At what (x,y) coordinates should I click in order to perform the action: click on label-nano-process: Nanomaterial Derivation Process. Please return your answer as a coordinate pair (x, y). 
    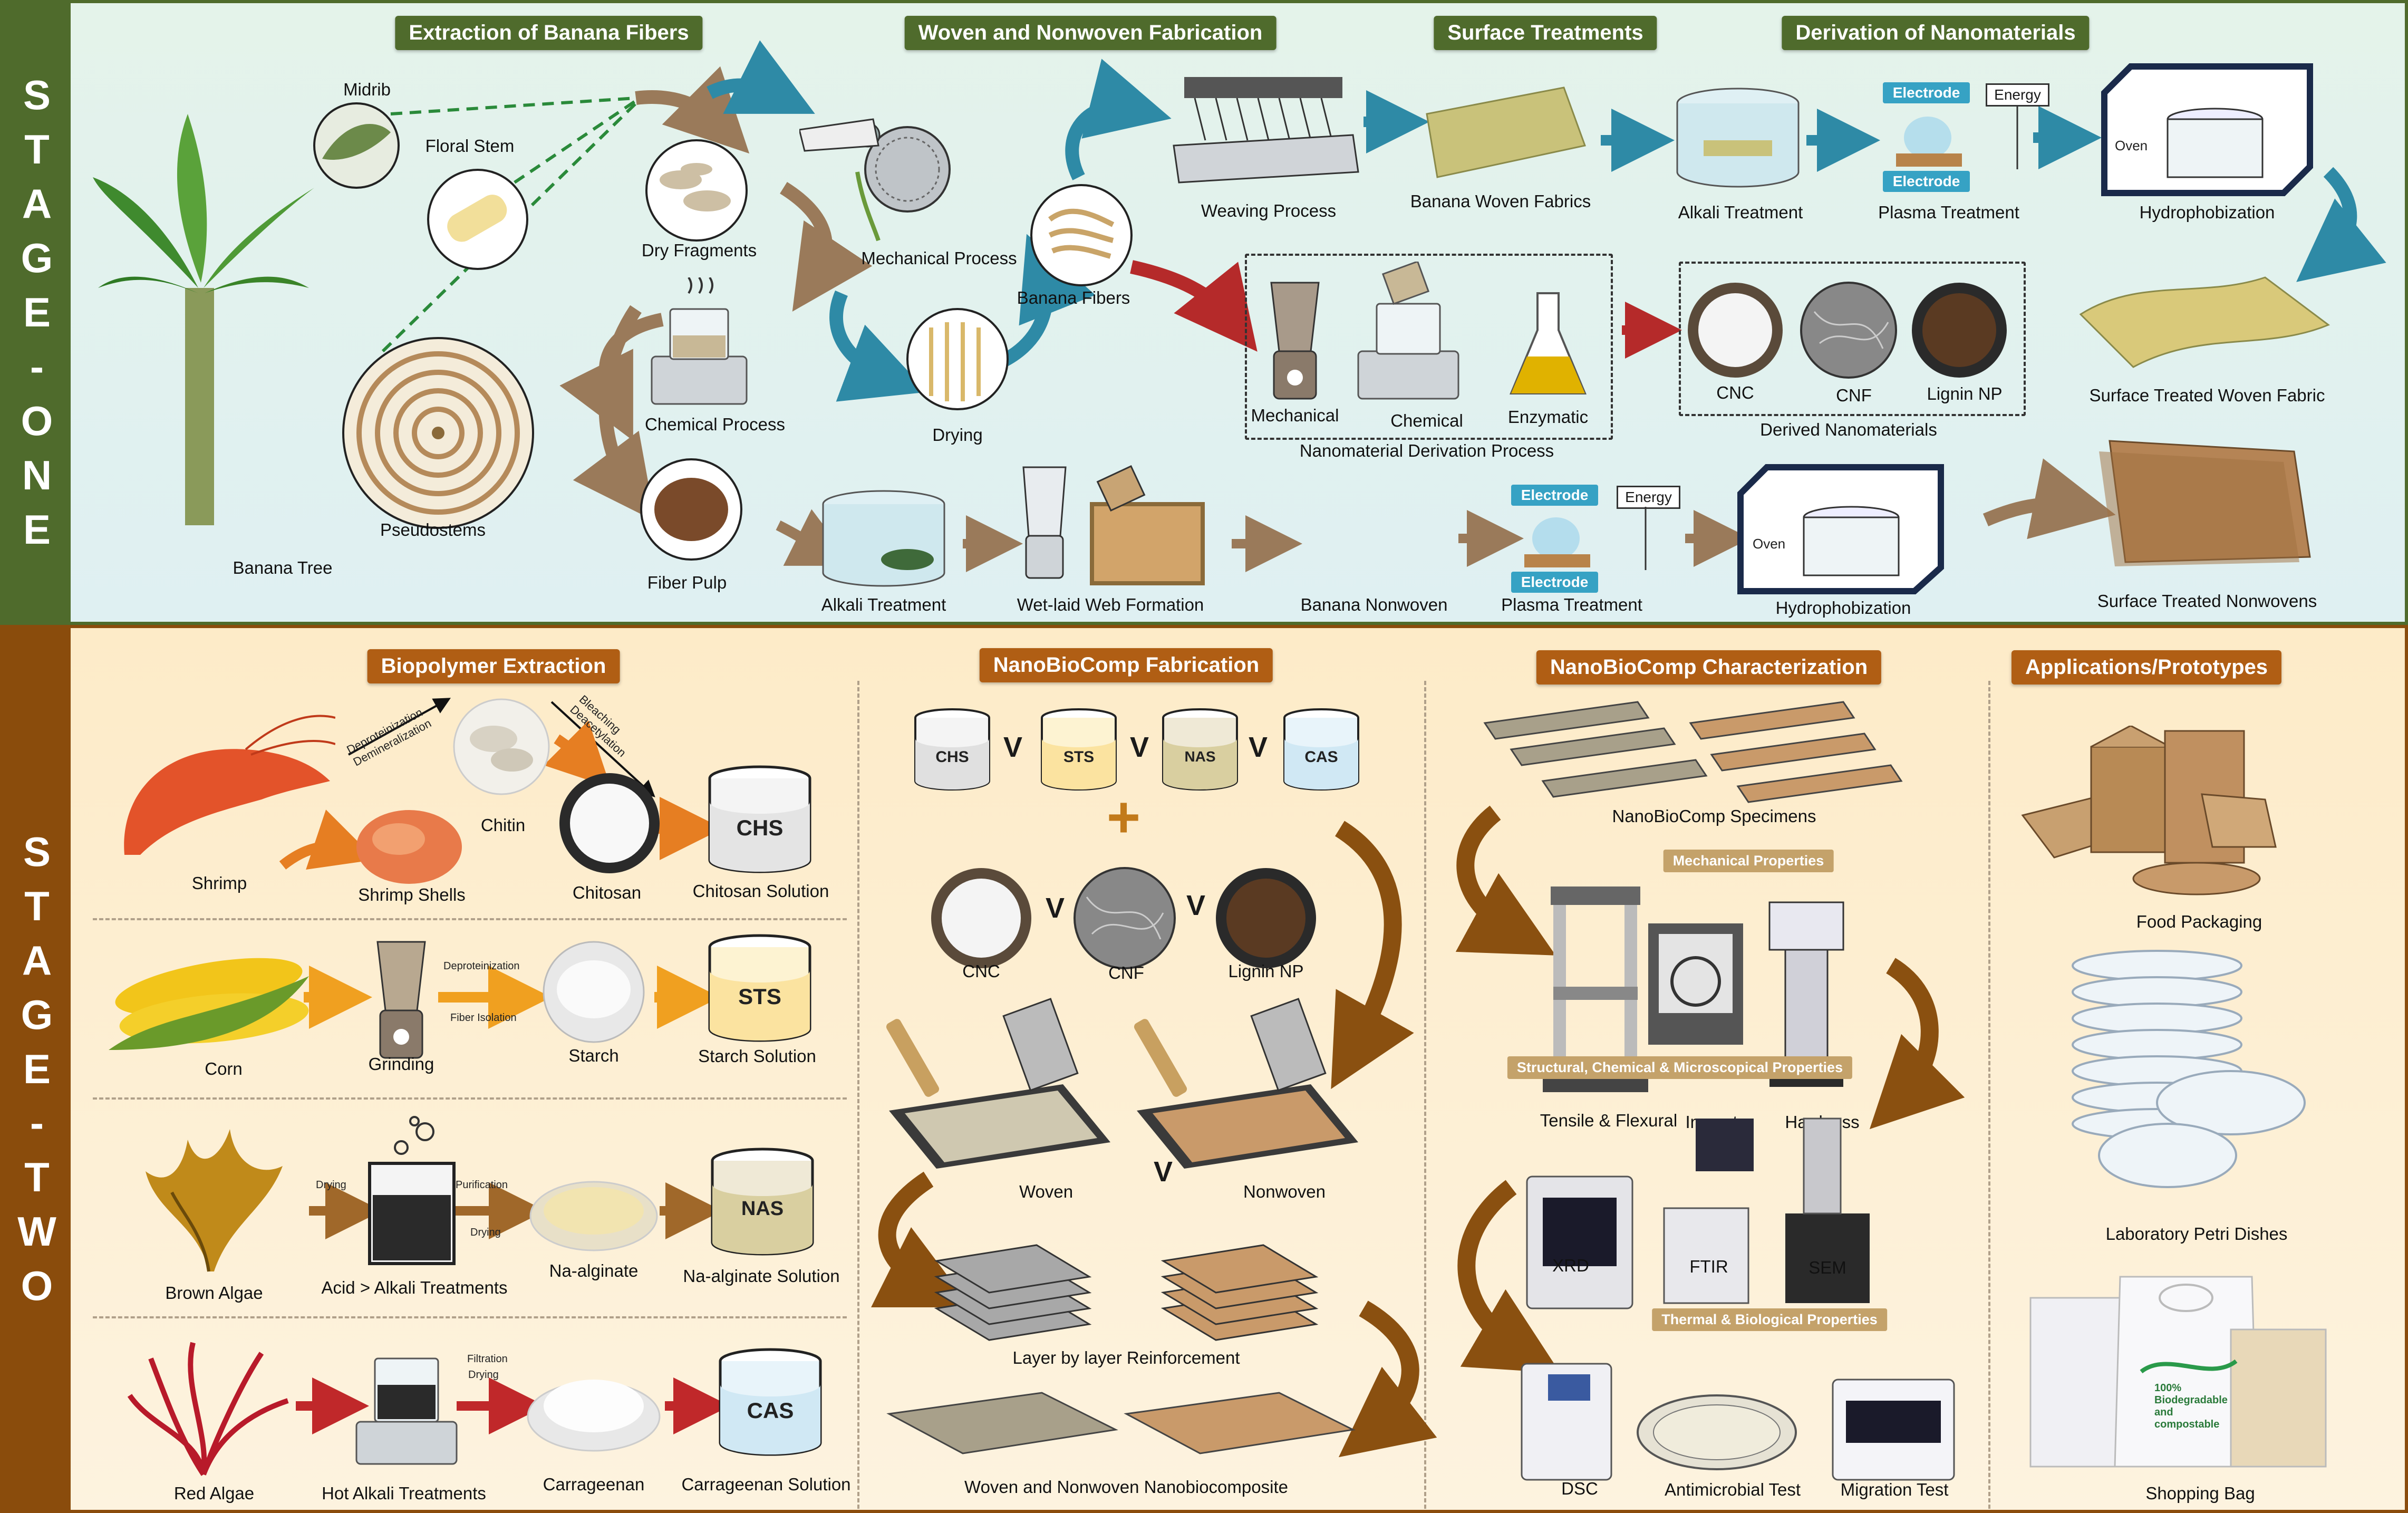
    Looking at the image, I should click on (1426, 450).